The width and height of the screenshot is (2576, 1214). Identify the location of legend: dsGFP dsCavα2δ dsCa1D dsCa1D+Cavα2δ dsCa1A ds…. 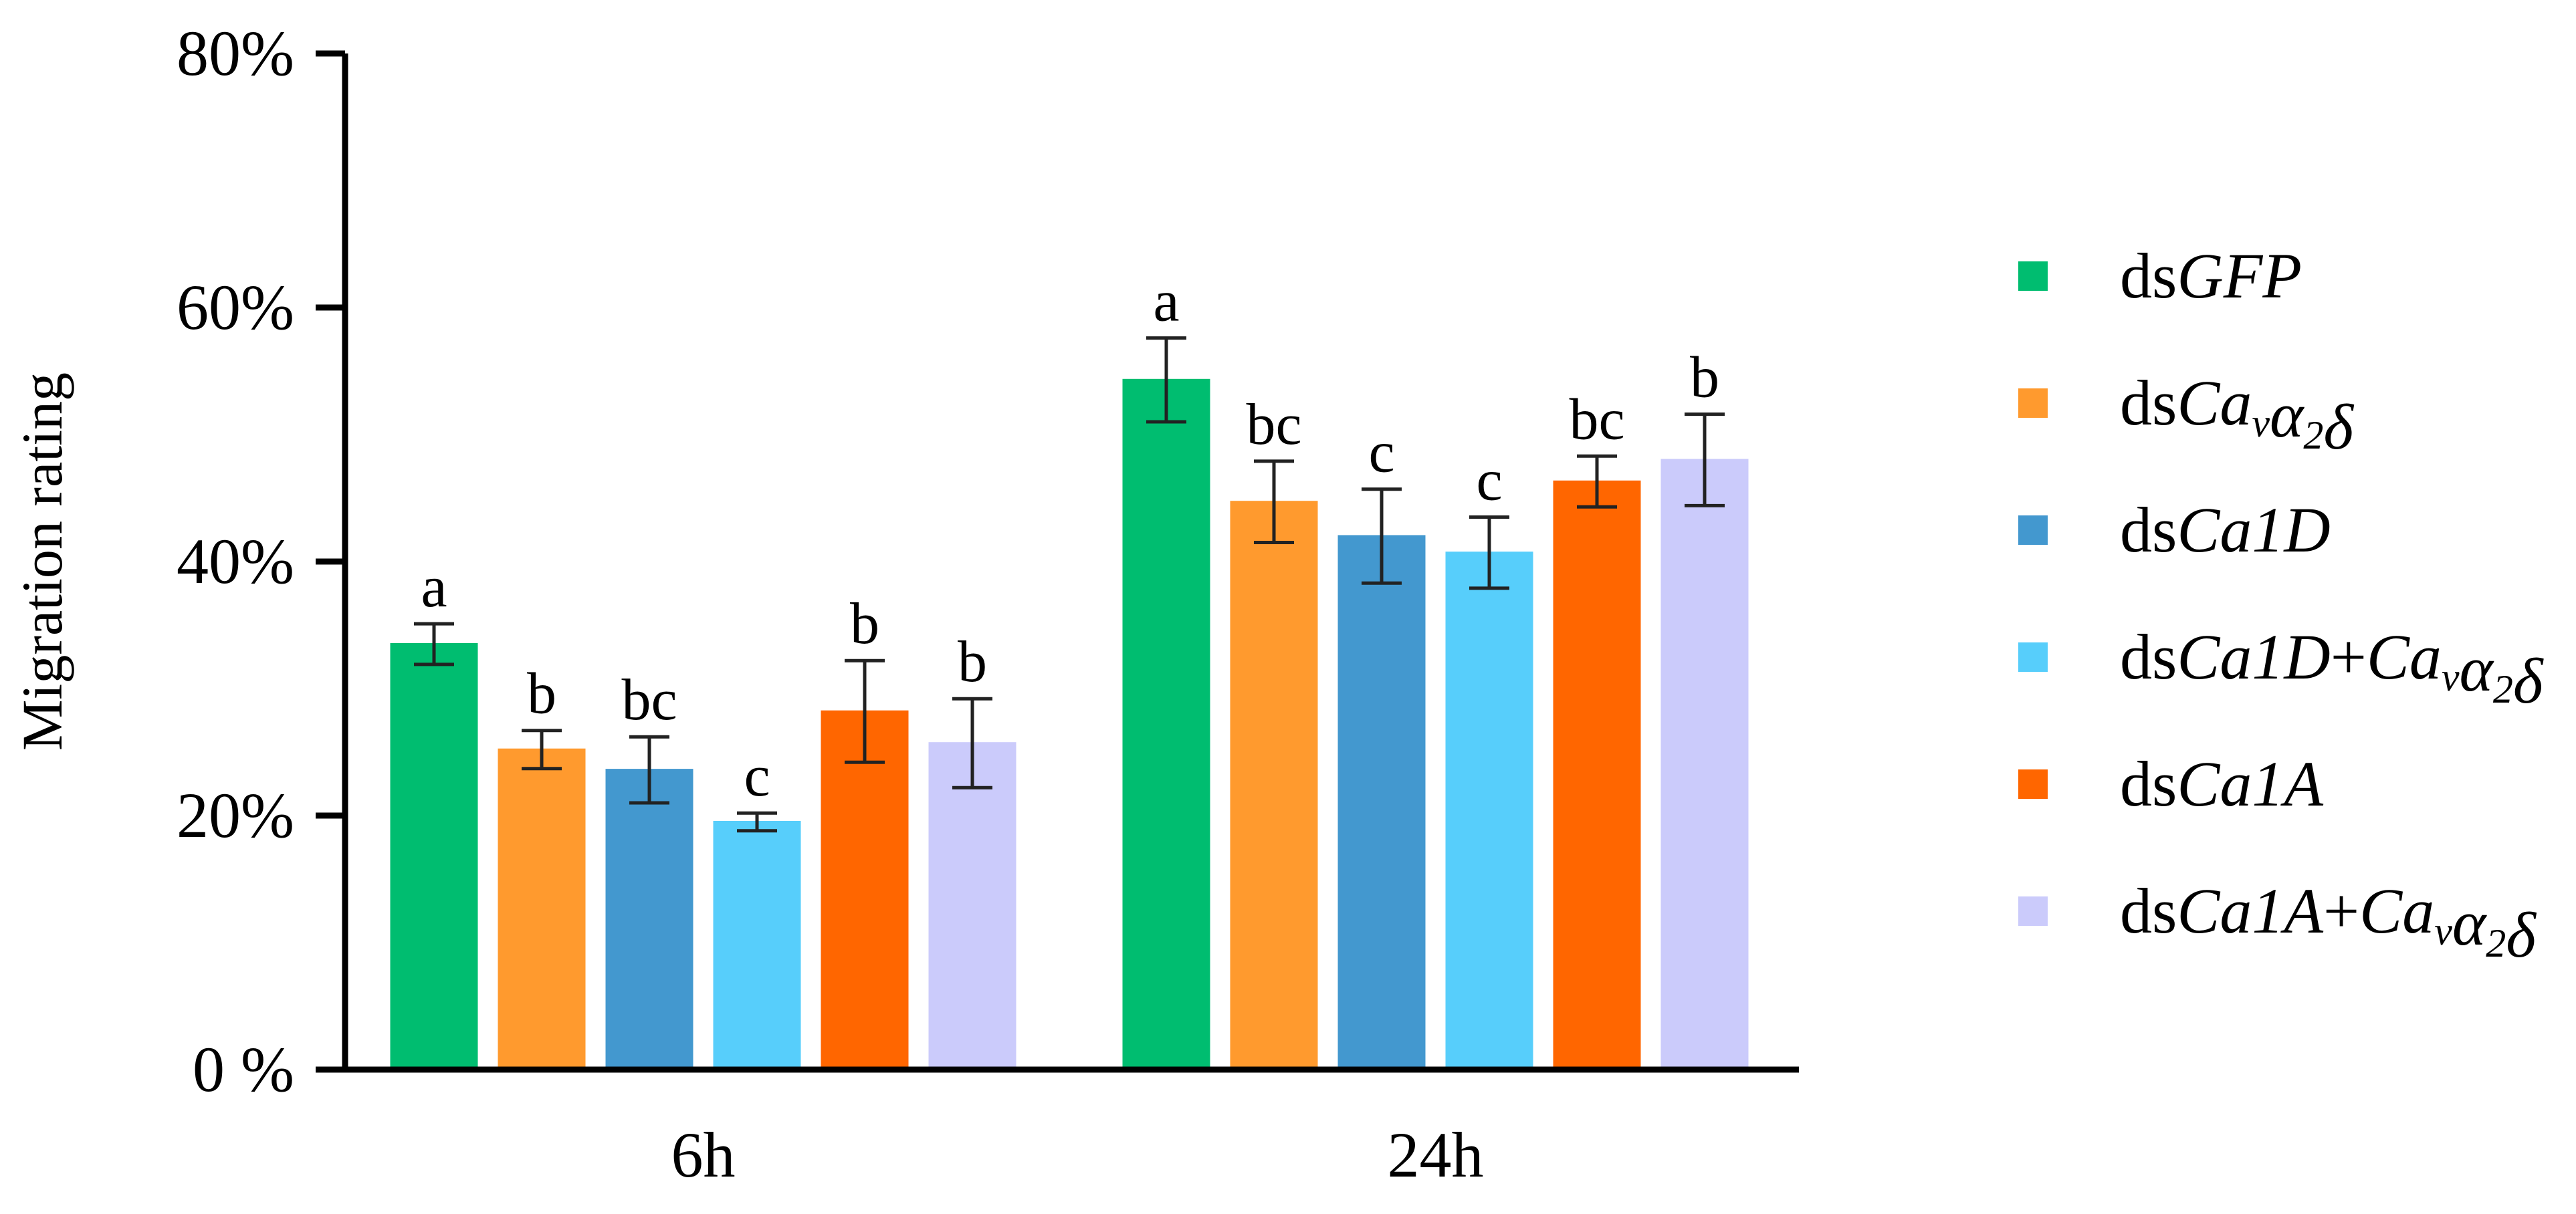
(2281, 605).